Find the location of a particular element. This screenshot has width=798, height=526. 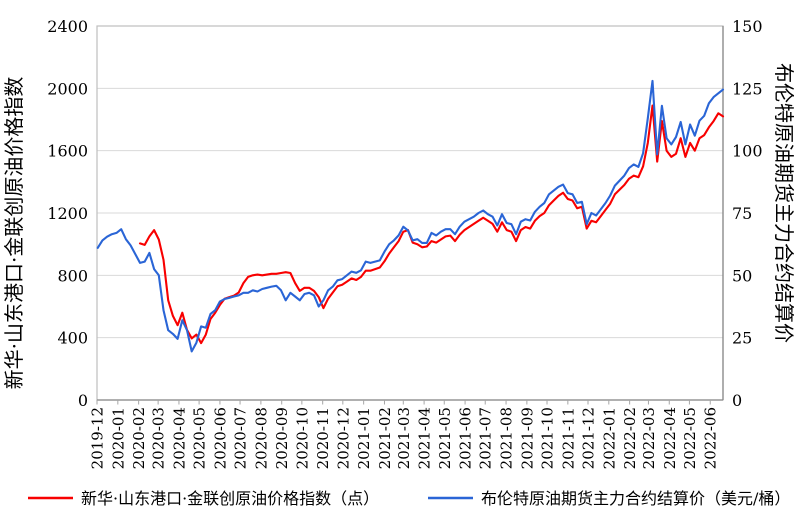

x-tick-label: 2022-03 is located at coordinates (649, 438).